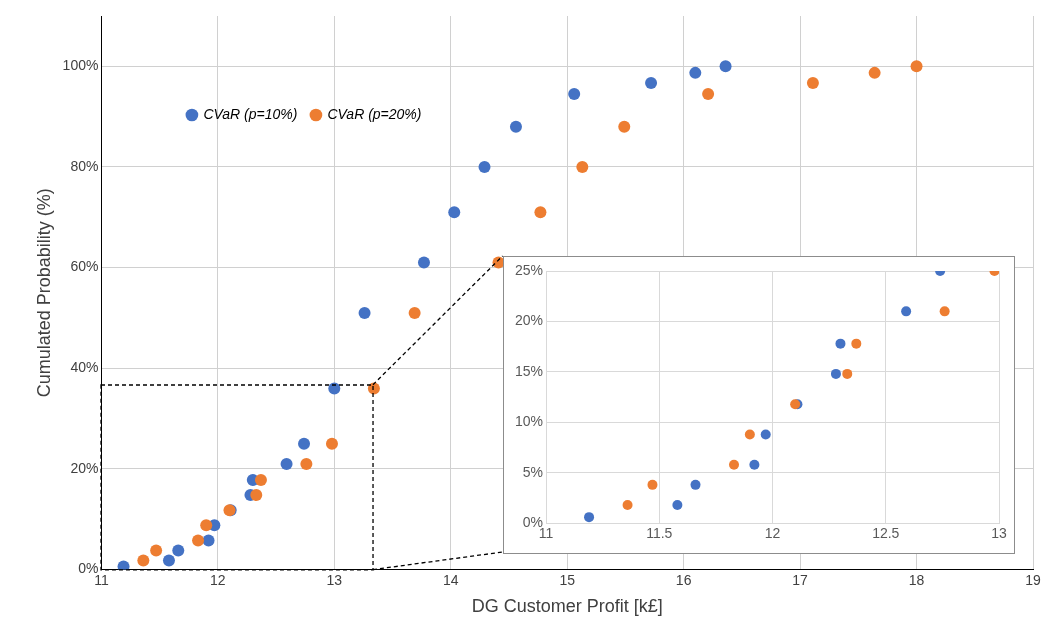 The height and width of the screenshot is (630, 1045). Describe the element at coordinates (43, 293) in the screenshot. I see `y-axis-title: Cumulated Probability (%)` at that location.